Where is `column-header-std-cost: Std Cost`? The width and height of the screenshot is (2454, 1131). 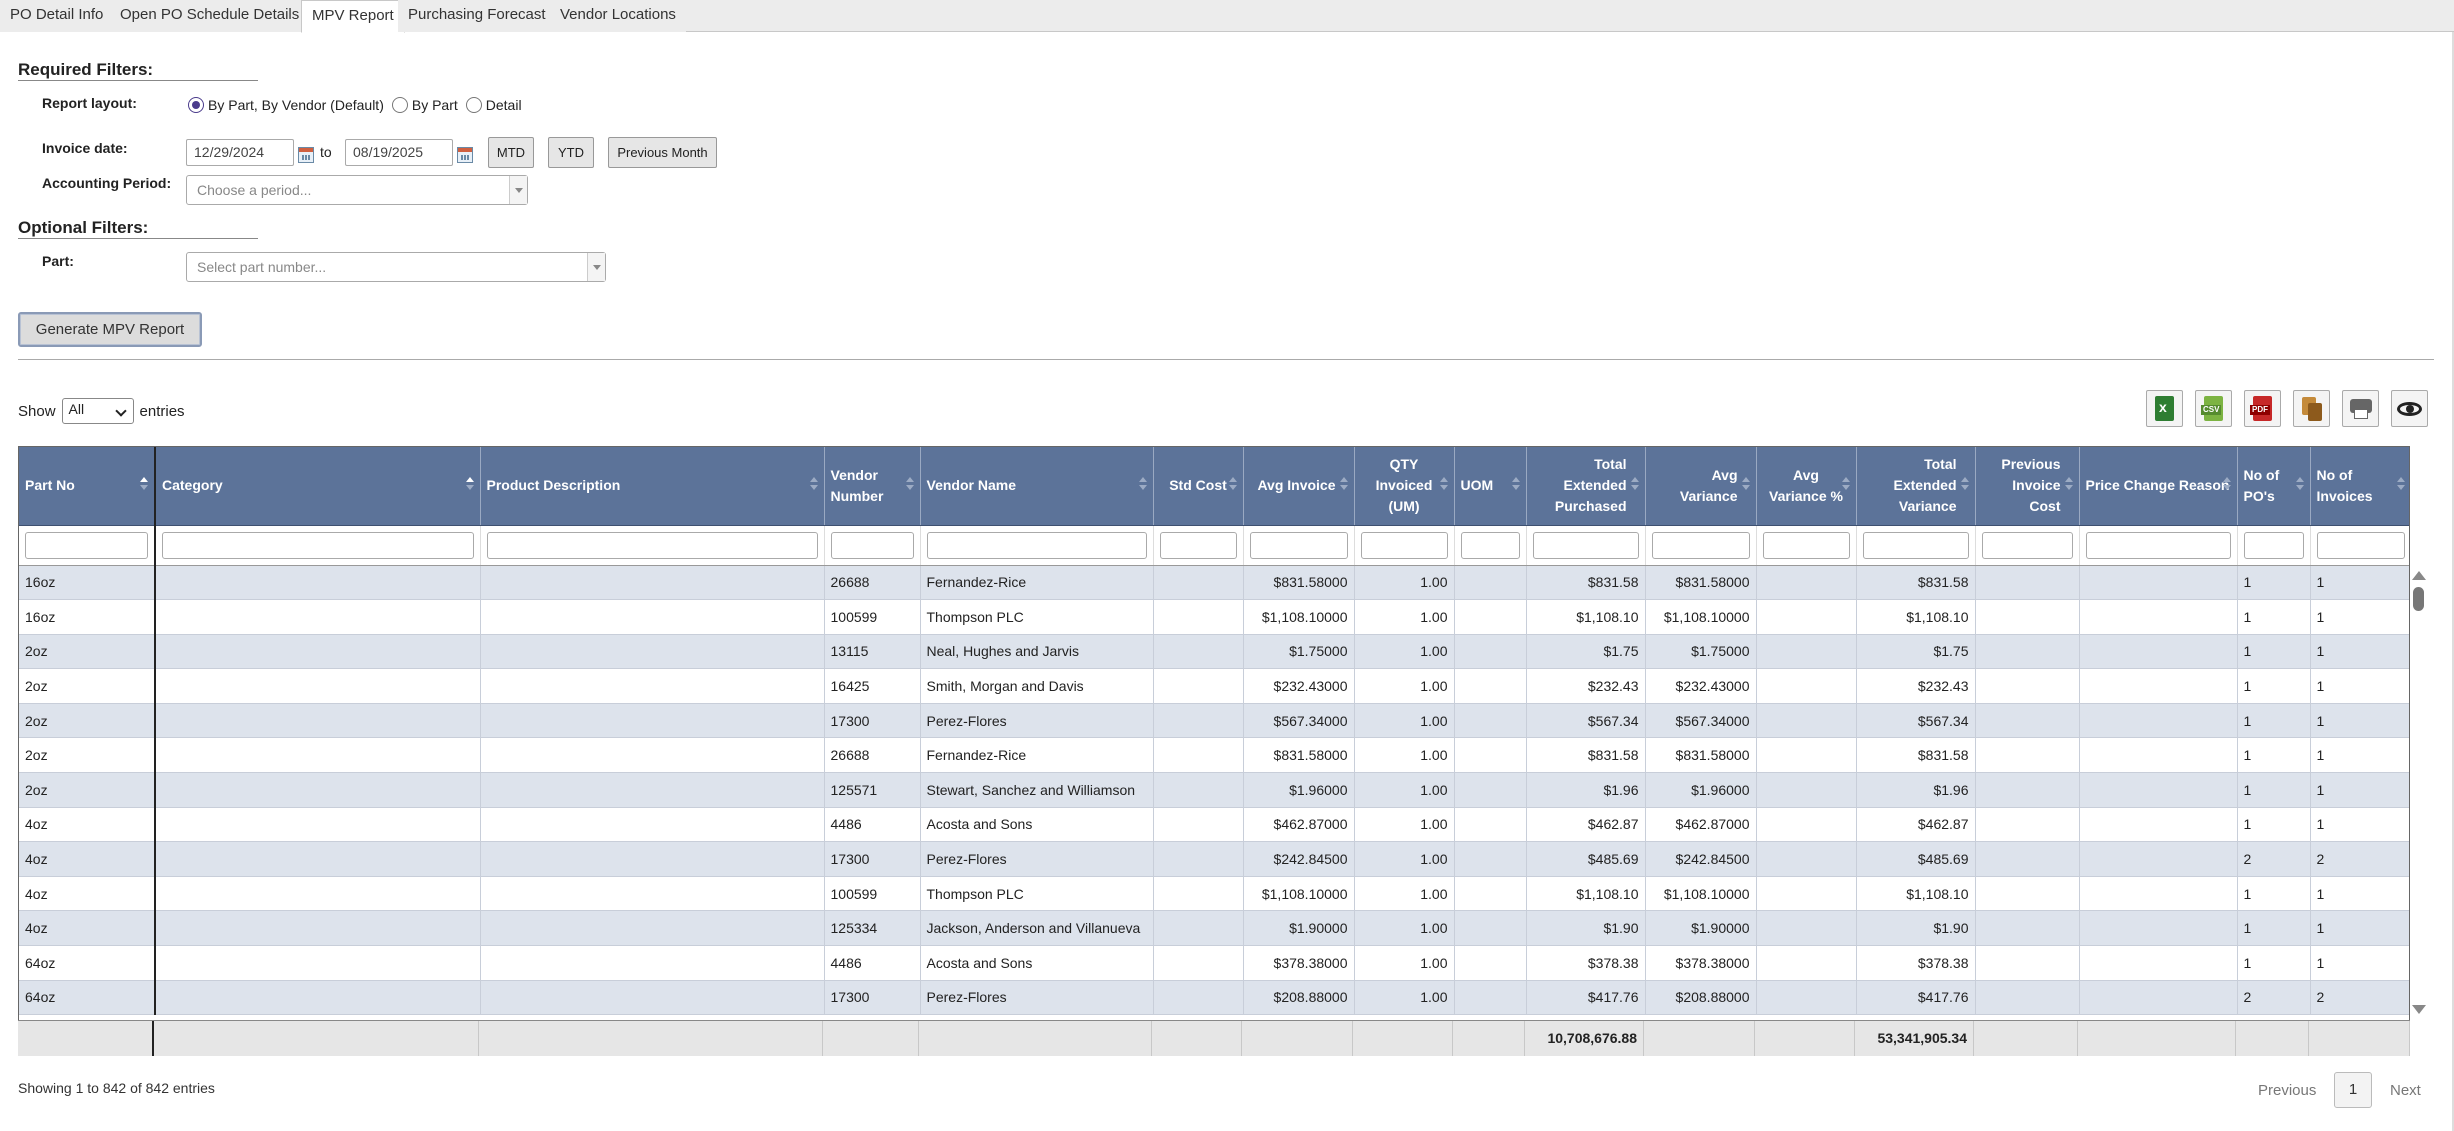
column-header-std-cost: Std Cost is located at coordinates (1198, 486).